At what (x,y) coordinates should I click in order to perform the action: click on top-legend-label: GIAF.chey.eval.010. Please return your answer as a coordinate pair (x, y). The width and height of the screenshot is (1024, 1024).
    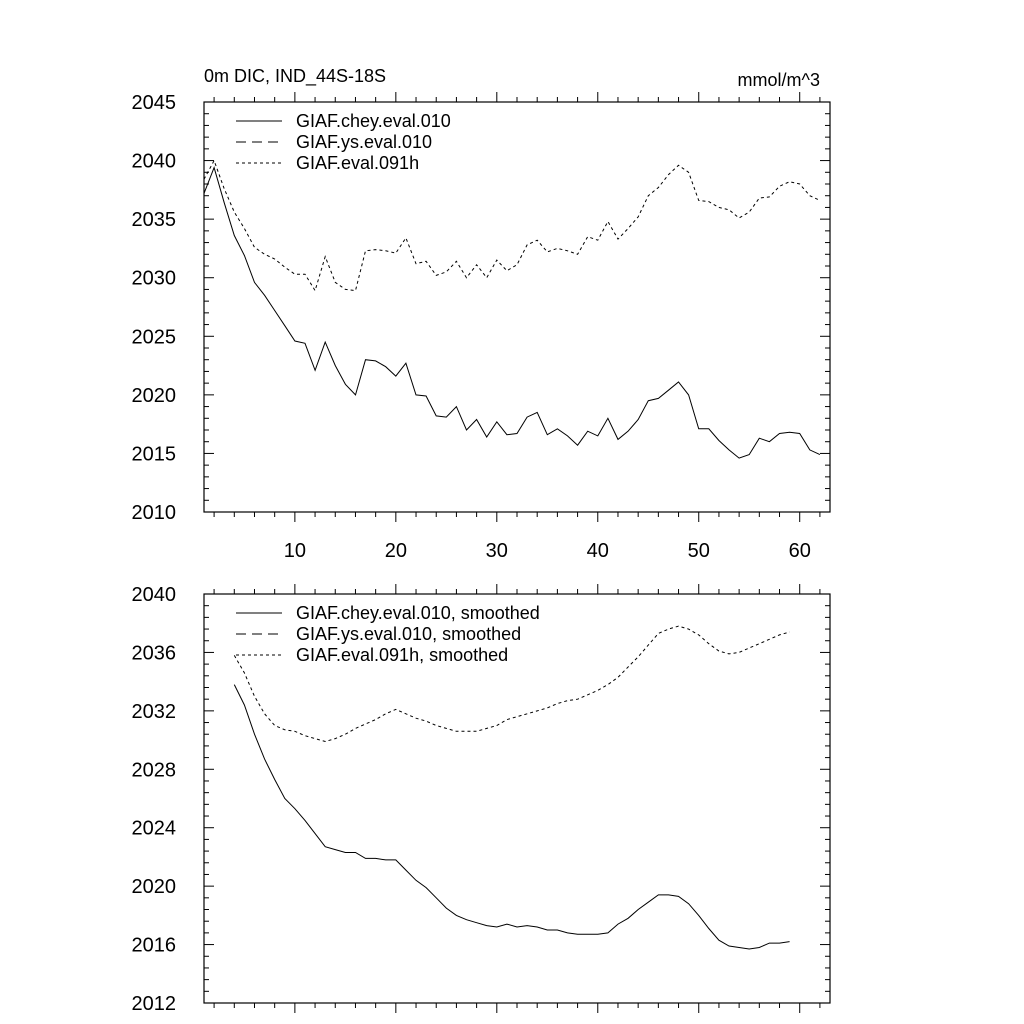
    Looking at the image, I should click on (373, 121).